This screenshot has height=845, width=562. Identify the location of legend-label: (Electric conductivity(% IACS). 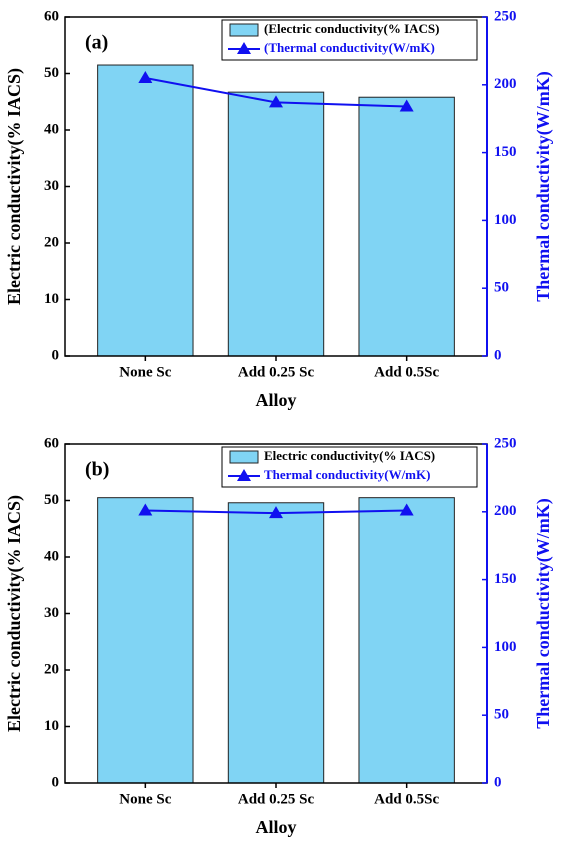
(351, 28).